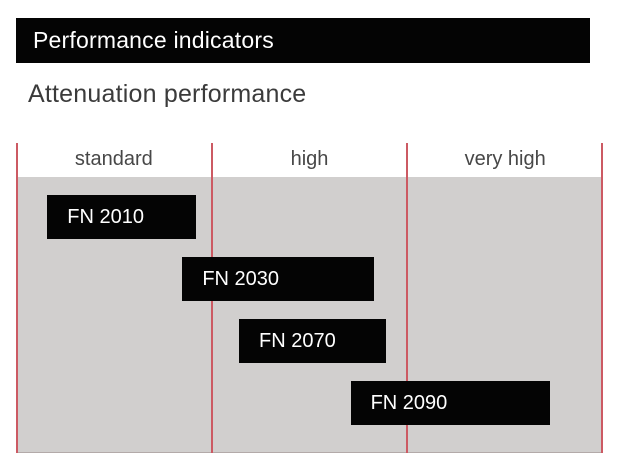 The height and width of the screenshot is (468, 620). What do you see at coordinates (450, 403) in the screenshot?
I see `range-bar-fn-2090: FN 2090` at bounding box center [450, 403].